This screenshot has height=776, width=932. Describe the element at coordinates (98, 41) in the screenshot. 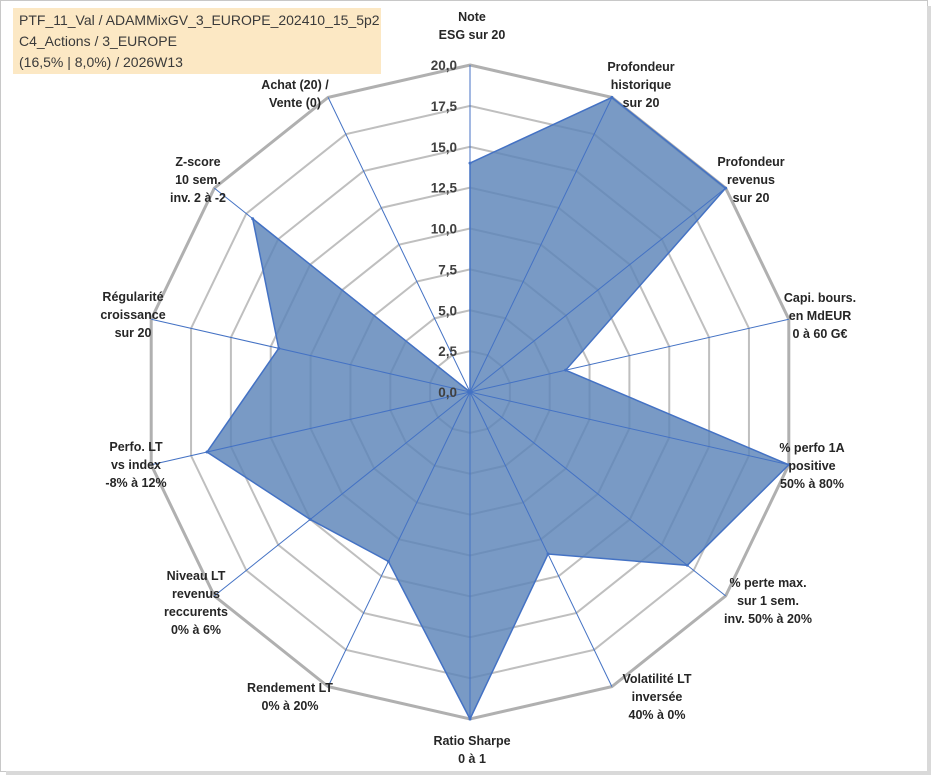

I see `chart-title-line-2: C4_Actions / 3_EUROPE` at that location.